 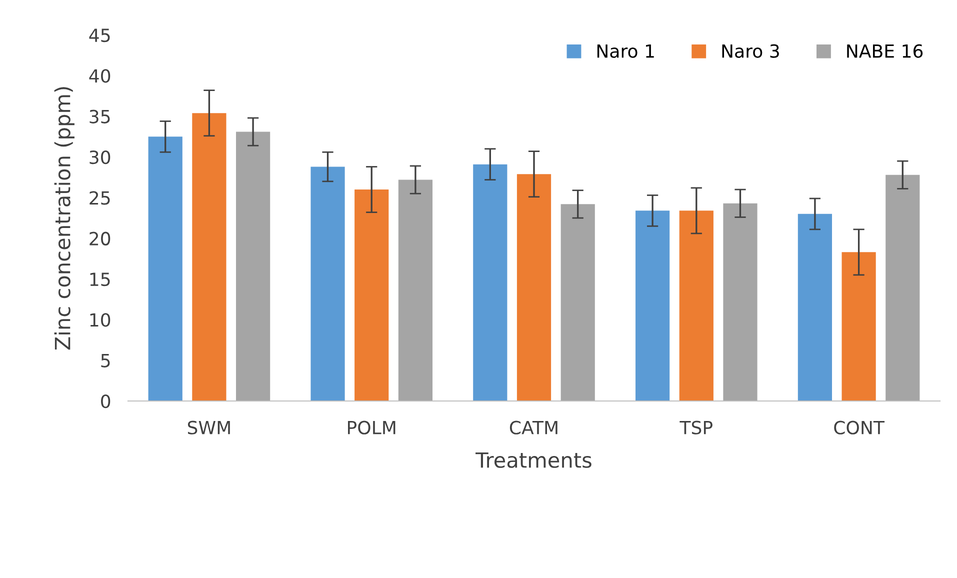 I want to click on y-tick-label: 45, so click(x=99, y=35).